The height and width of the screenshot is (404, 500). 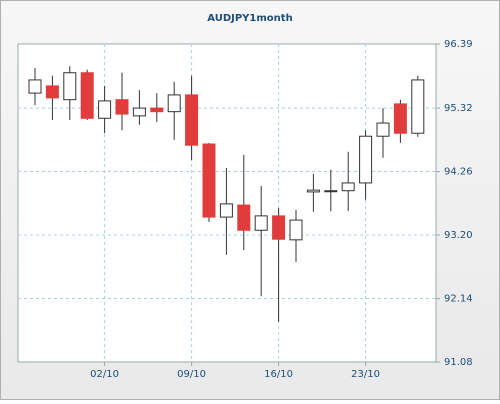 What do you see at coordinates (104, 374) in the screenshot?
I see `x-tick-label: 02/10` at bounding box center [104, 374].